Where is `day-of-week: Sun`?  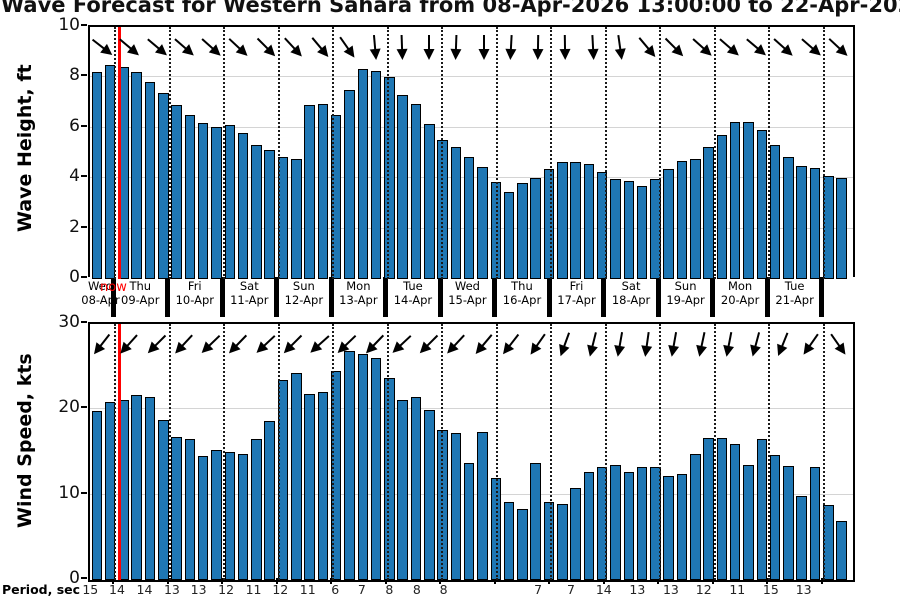
day-of-week: Sun is located at coordinates (685, 286).